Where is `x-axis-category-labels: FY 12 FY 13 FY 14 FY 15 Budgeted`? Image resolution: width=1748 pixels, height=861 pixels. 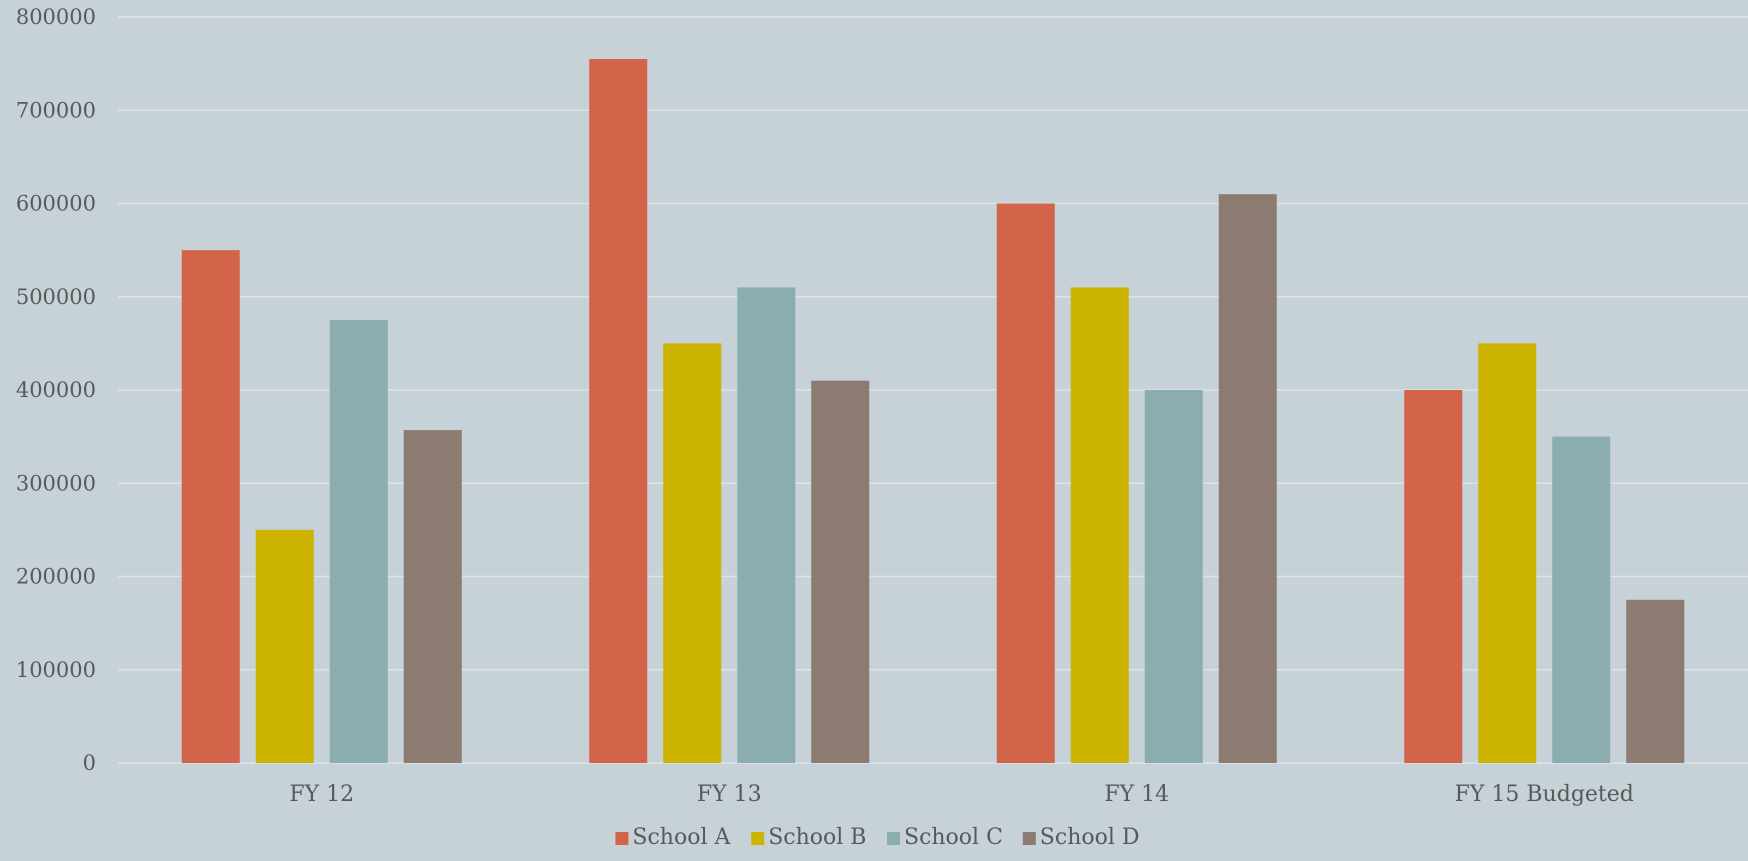
x-axis-category-labels: FY 12 FY 13 FY 14 FY 15 Budgeted is located at coordinates (961, 794).